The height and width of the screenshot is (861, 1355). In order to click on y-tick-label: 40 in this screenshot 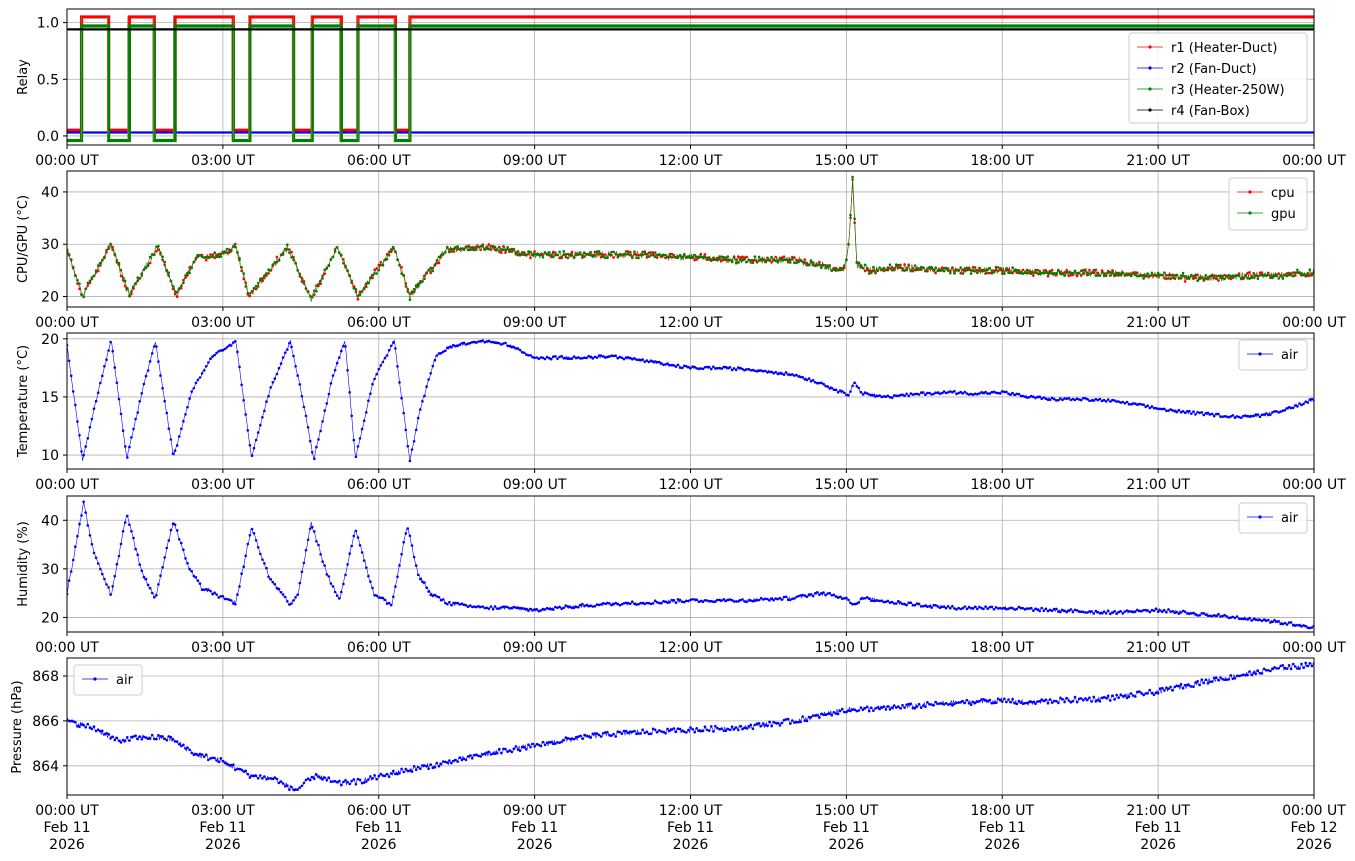, I will do `click(50, 521)`.